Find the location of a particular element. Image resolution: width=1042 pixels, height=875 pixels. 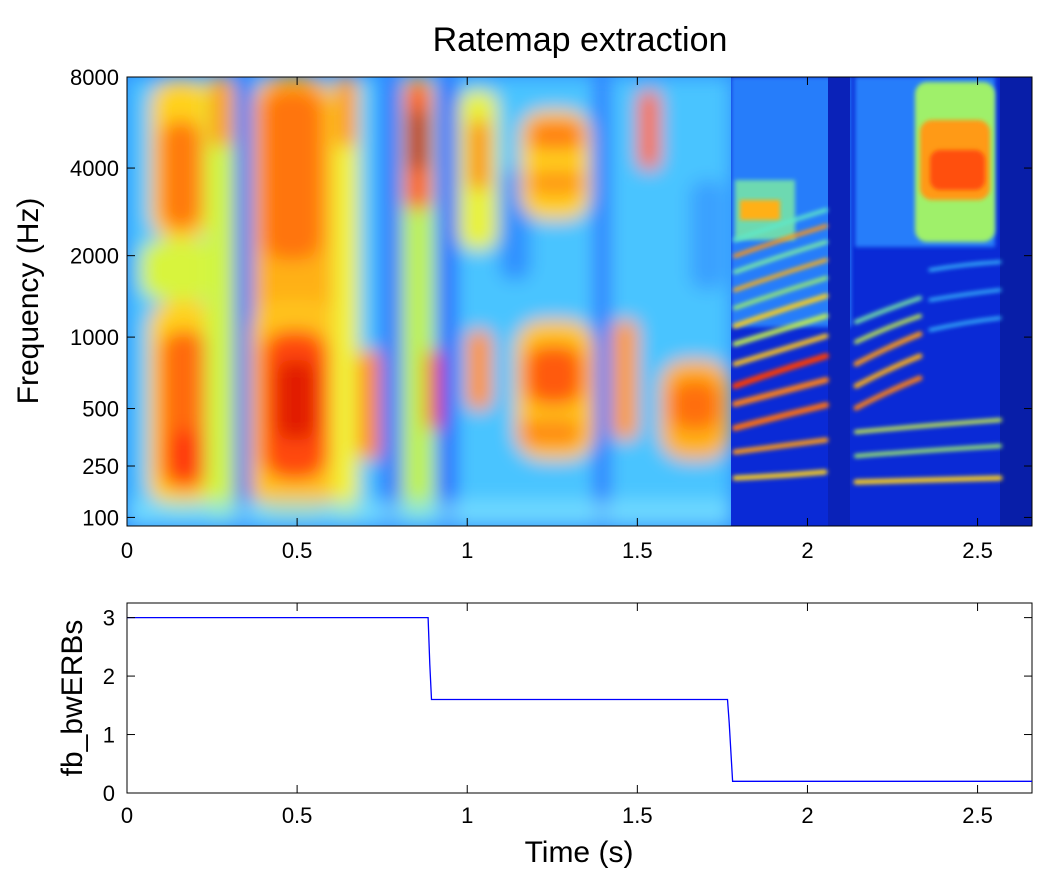

bandwidth-x-tick-label: 0.5 is located at coordinates (297, 815).